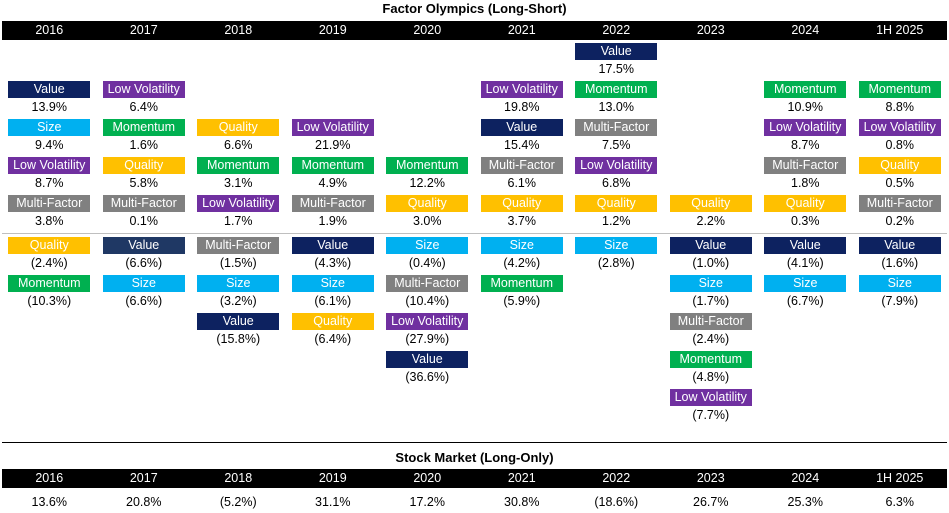 This screenshot has height=513, width=949. I want to click on factor-return-label: (15.8%), so click(238, 339).